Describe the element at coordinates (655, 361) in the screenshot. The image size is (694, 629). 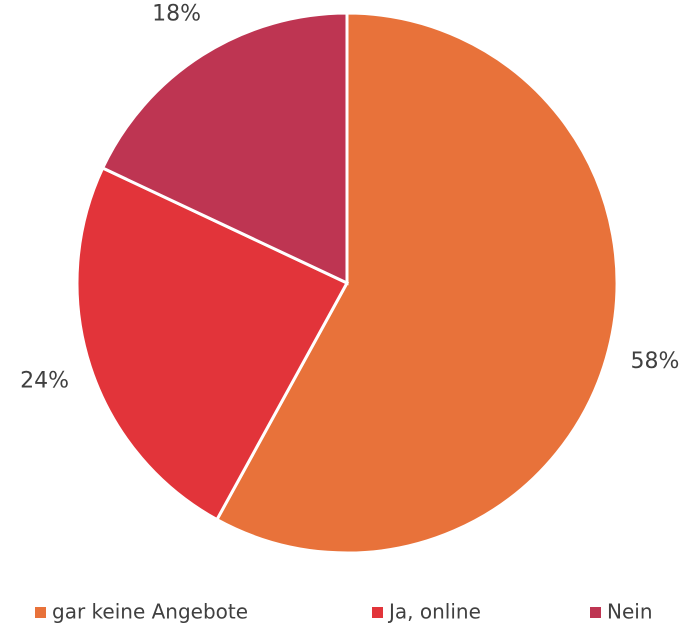
I see `data-label: 58%` at that location.